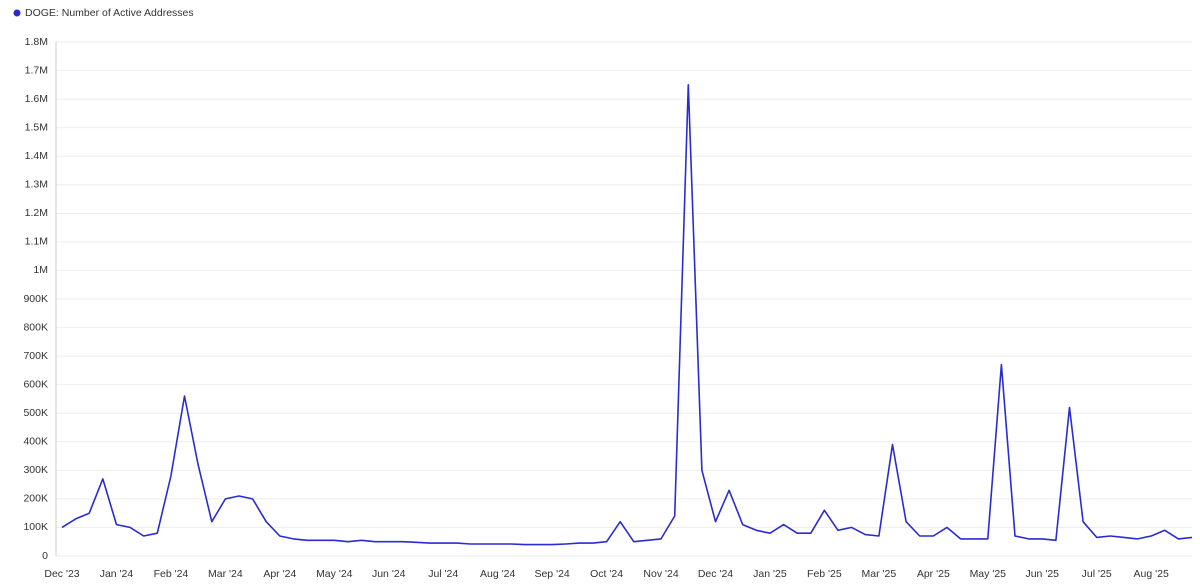  I want to click on y-tick-label: 800K, so click(35, 327).